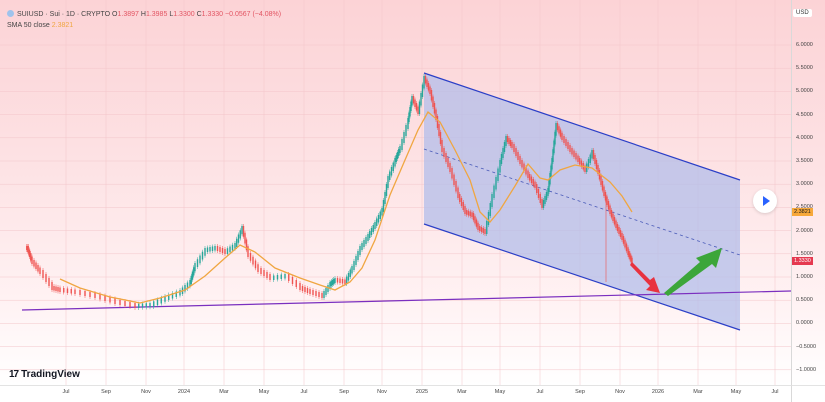 The image size is (825, 402). What do you see at coordinates (804, 161) in the screenshot?
I see `price-tick-label: 3.5000` at bounding box center [804, 161].